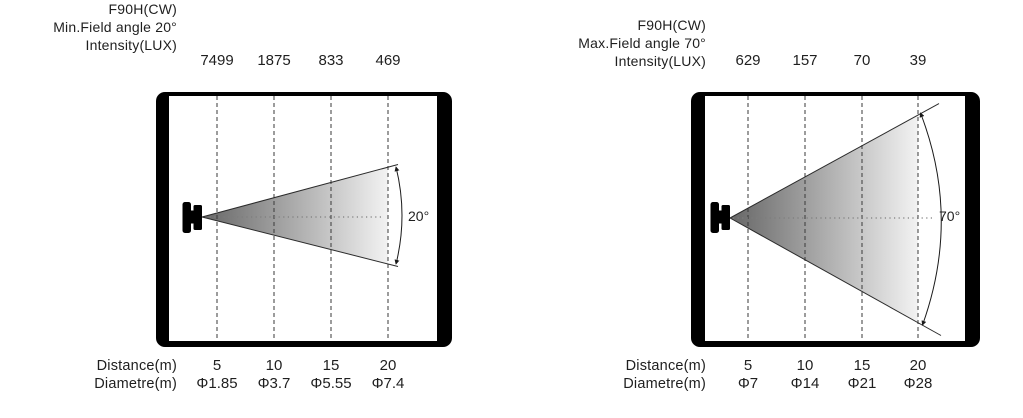 The width and height of the screenshot is (1023, 418). Describe the element at coordinates (131, 45) in the screenshot. I see `left-intensity-label: Intensity(LUX)` at that location.